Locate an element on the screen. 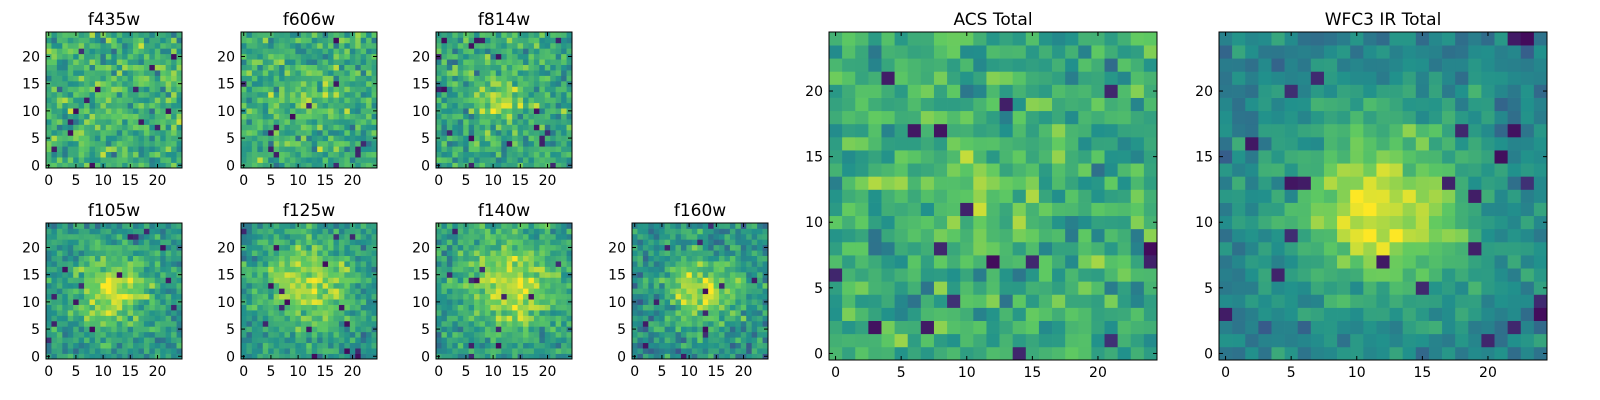 This screenshot has height=400, width=1600. y-tick-label: 5 is located at coordinates (425, 139).